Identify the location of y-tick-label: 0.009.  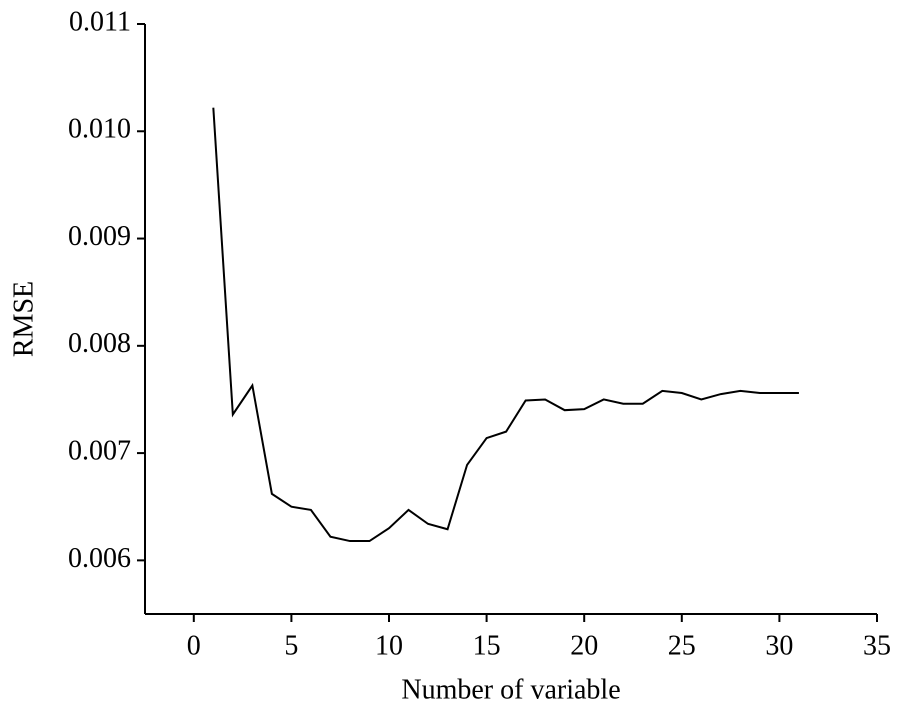
(99, 236).